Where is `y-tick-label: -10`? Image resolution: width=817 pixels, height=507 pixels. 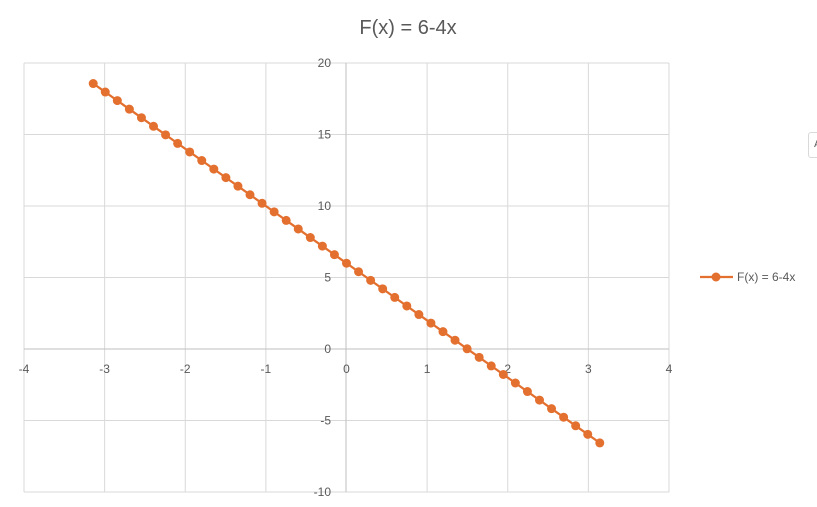
y-tick-label: -10 is located at coordinates (323, 492).